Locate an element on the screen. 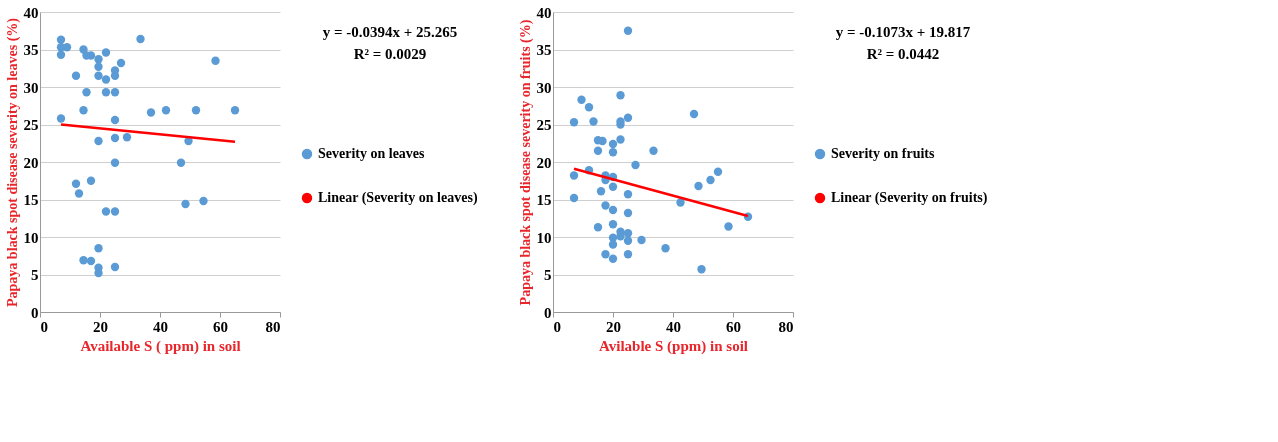 This screenshot has height=442, width=1278. x-tick-label: 40 is located at coordinates (160, 326).